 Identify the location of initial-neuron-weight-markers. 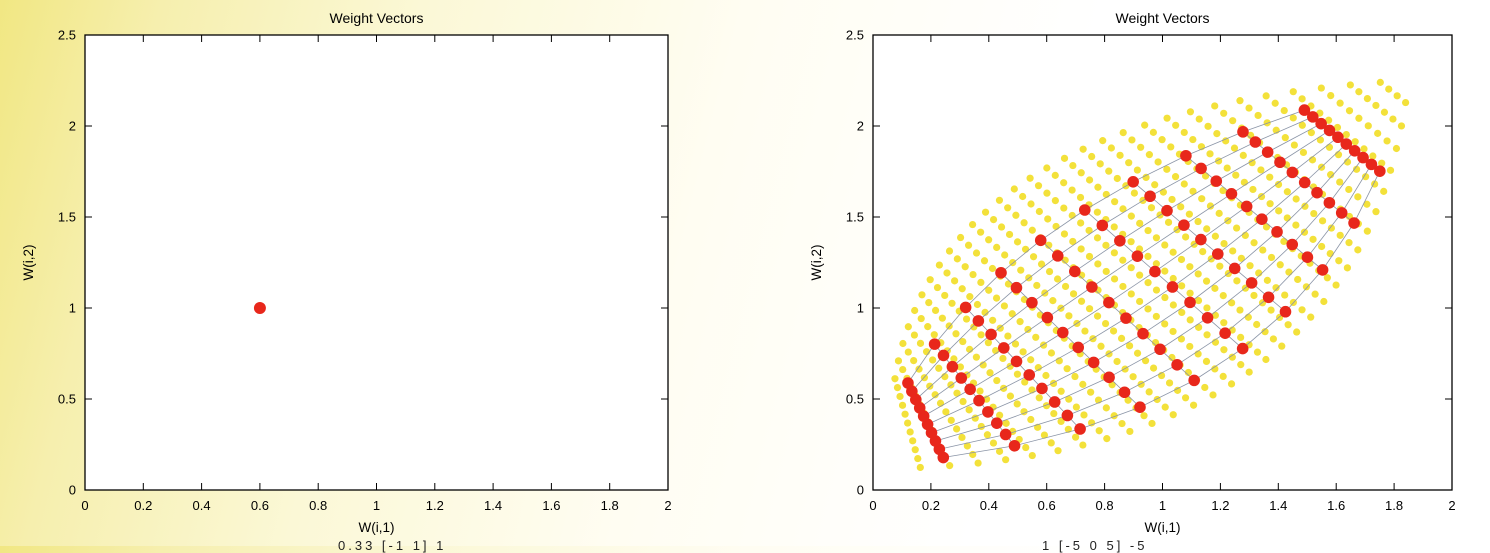
(259, 308).